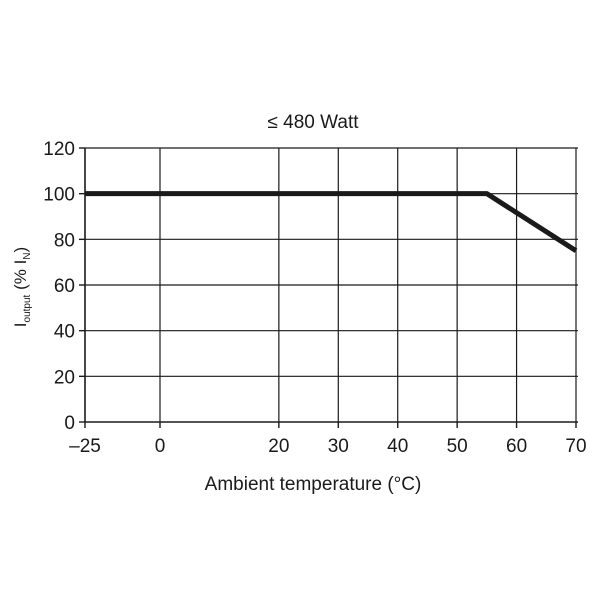  What do you see at coordinates (59, 195) in the screenshot?
I see `y-tick-label: 100` at bounding box center [59, 195].